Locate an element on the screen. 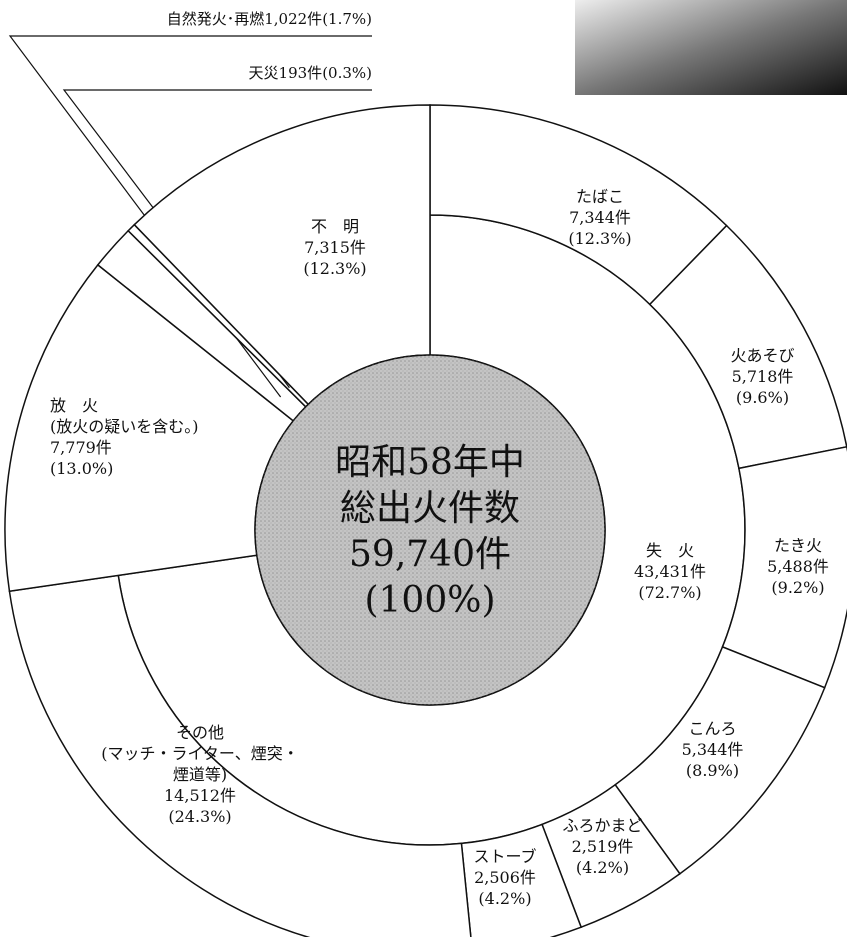 The image size is (847, 937). callout-percent-label: (1.7%) is located at coordinates (347, 19).